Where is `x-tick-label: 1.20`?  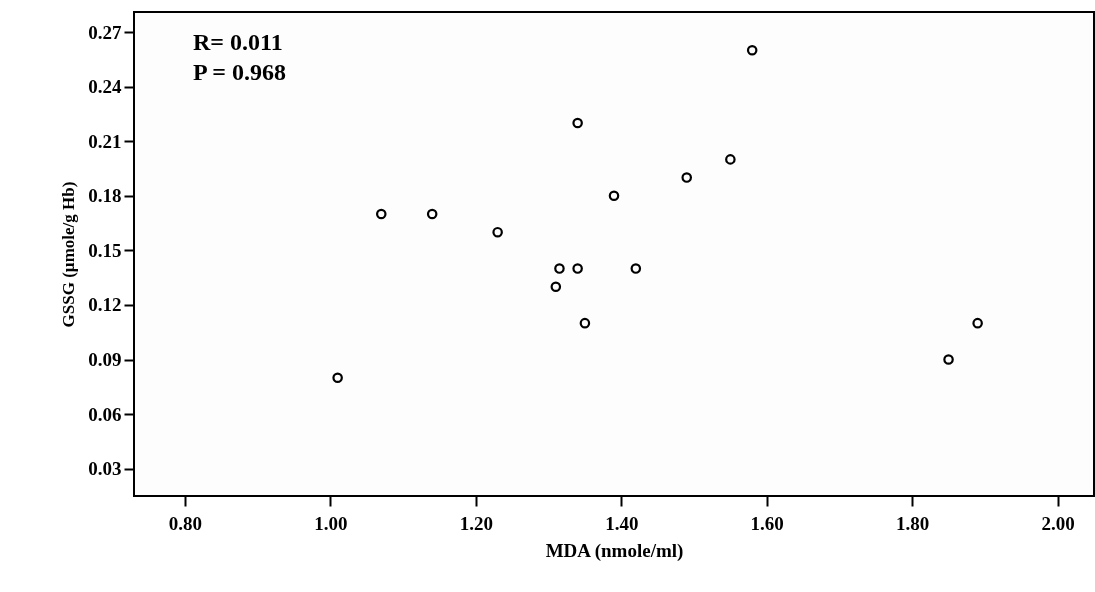 x-tick-label: 1.20 is located at coordinates (476, 523).